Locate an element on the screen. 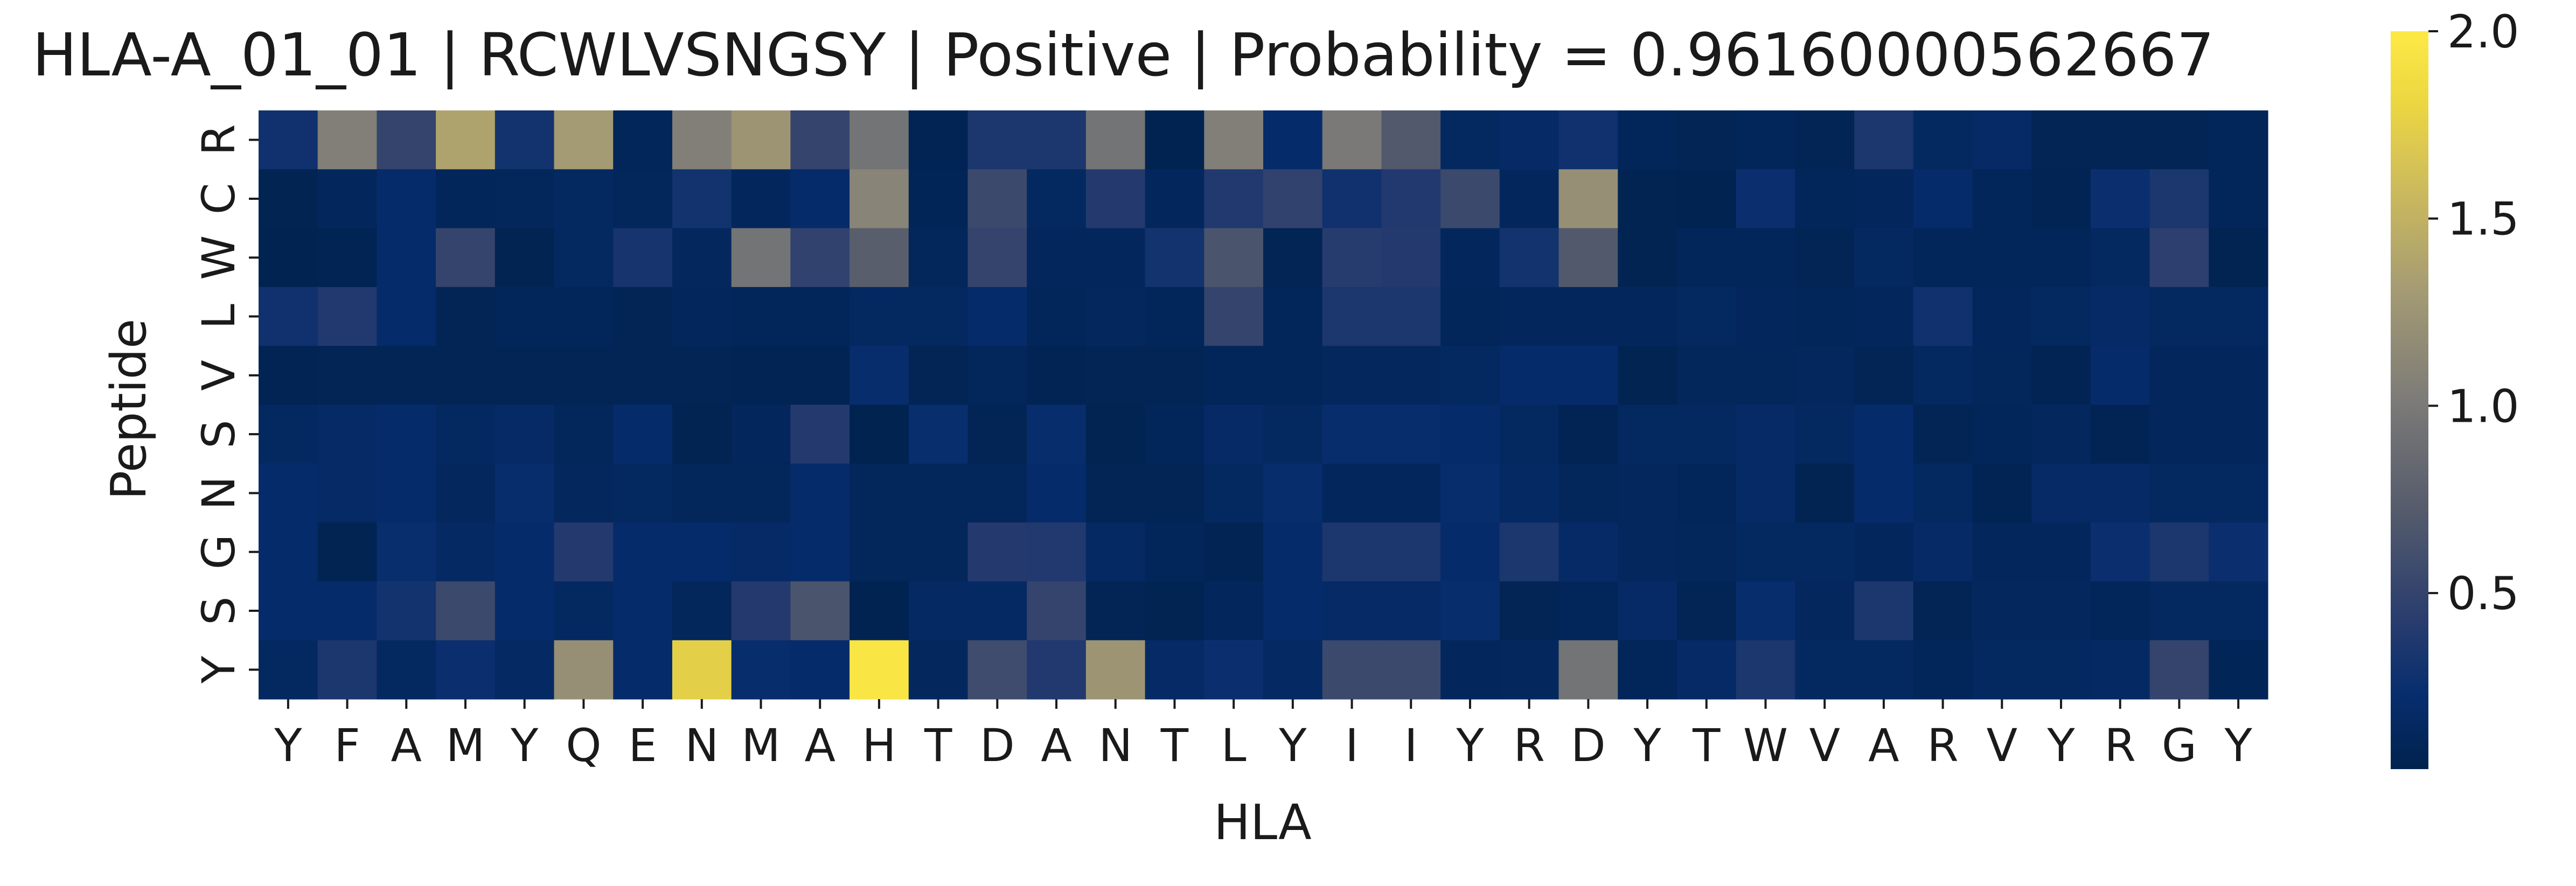 This screenshot has height=886, width=2576. x-tick-label: I is located at coordinates (1411, 745).